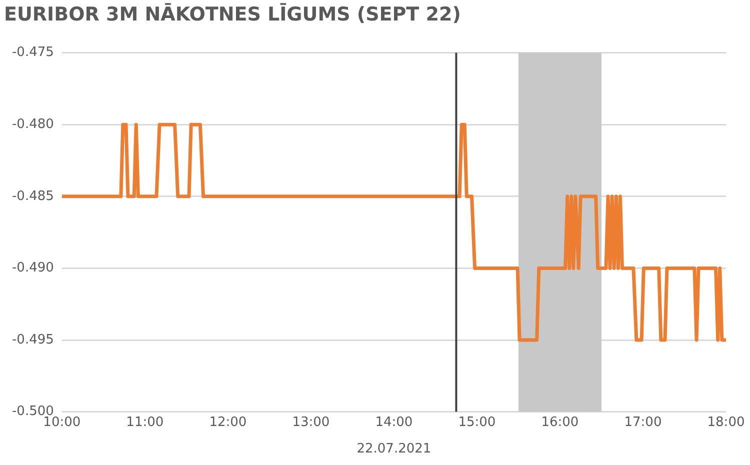 The width and height of the screenshot is (750, 465). I want to click on y-tick-label: -0.480, so click(33, 124).